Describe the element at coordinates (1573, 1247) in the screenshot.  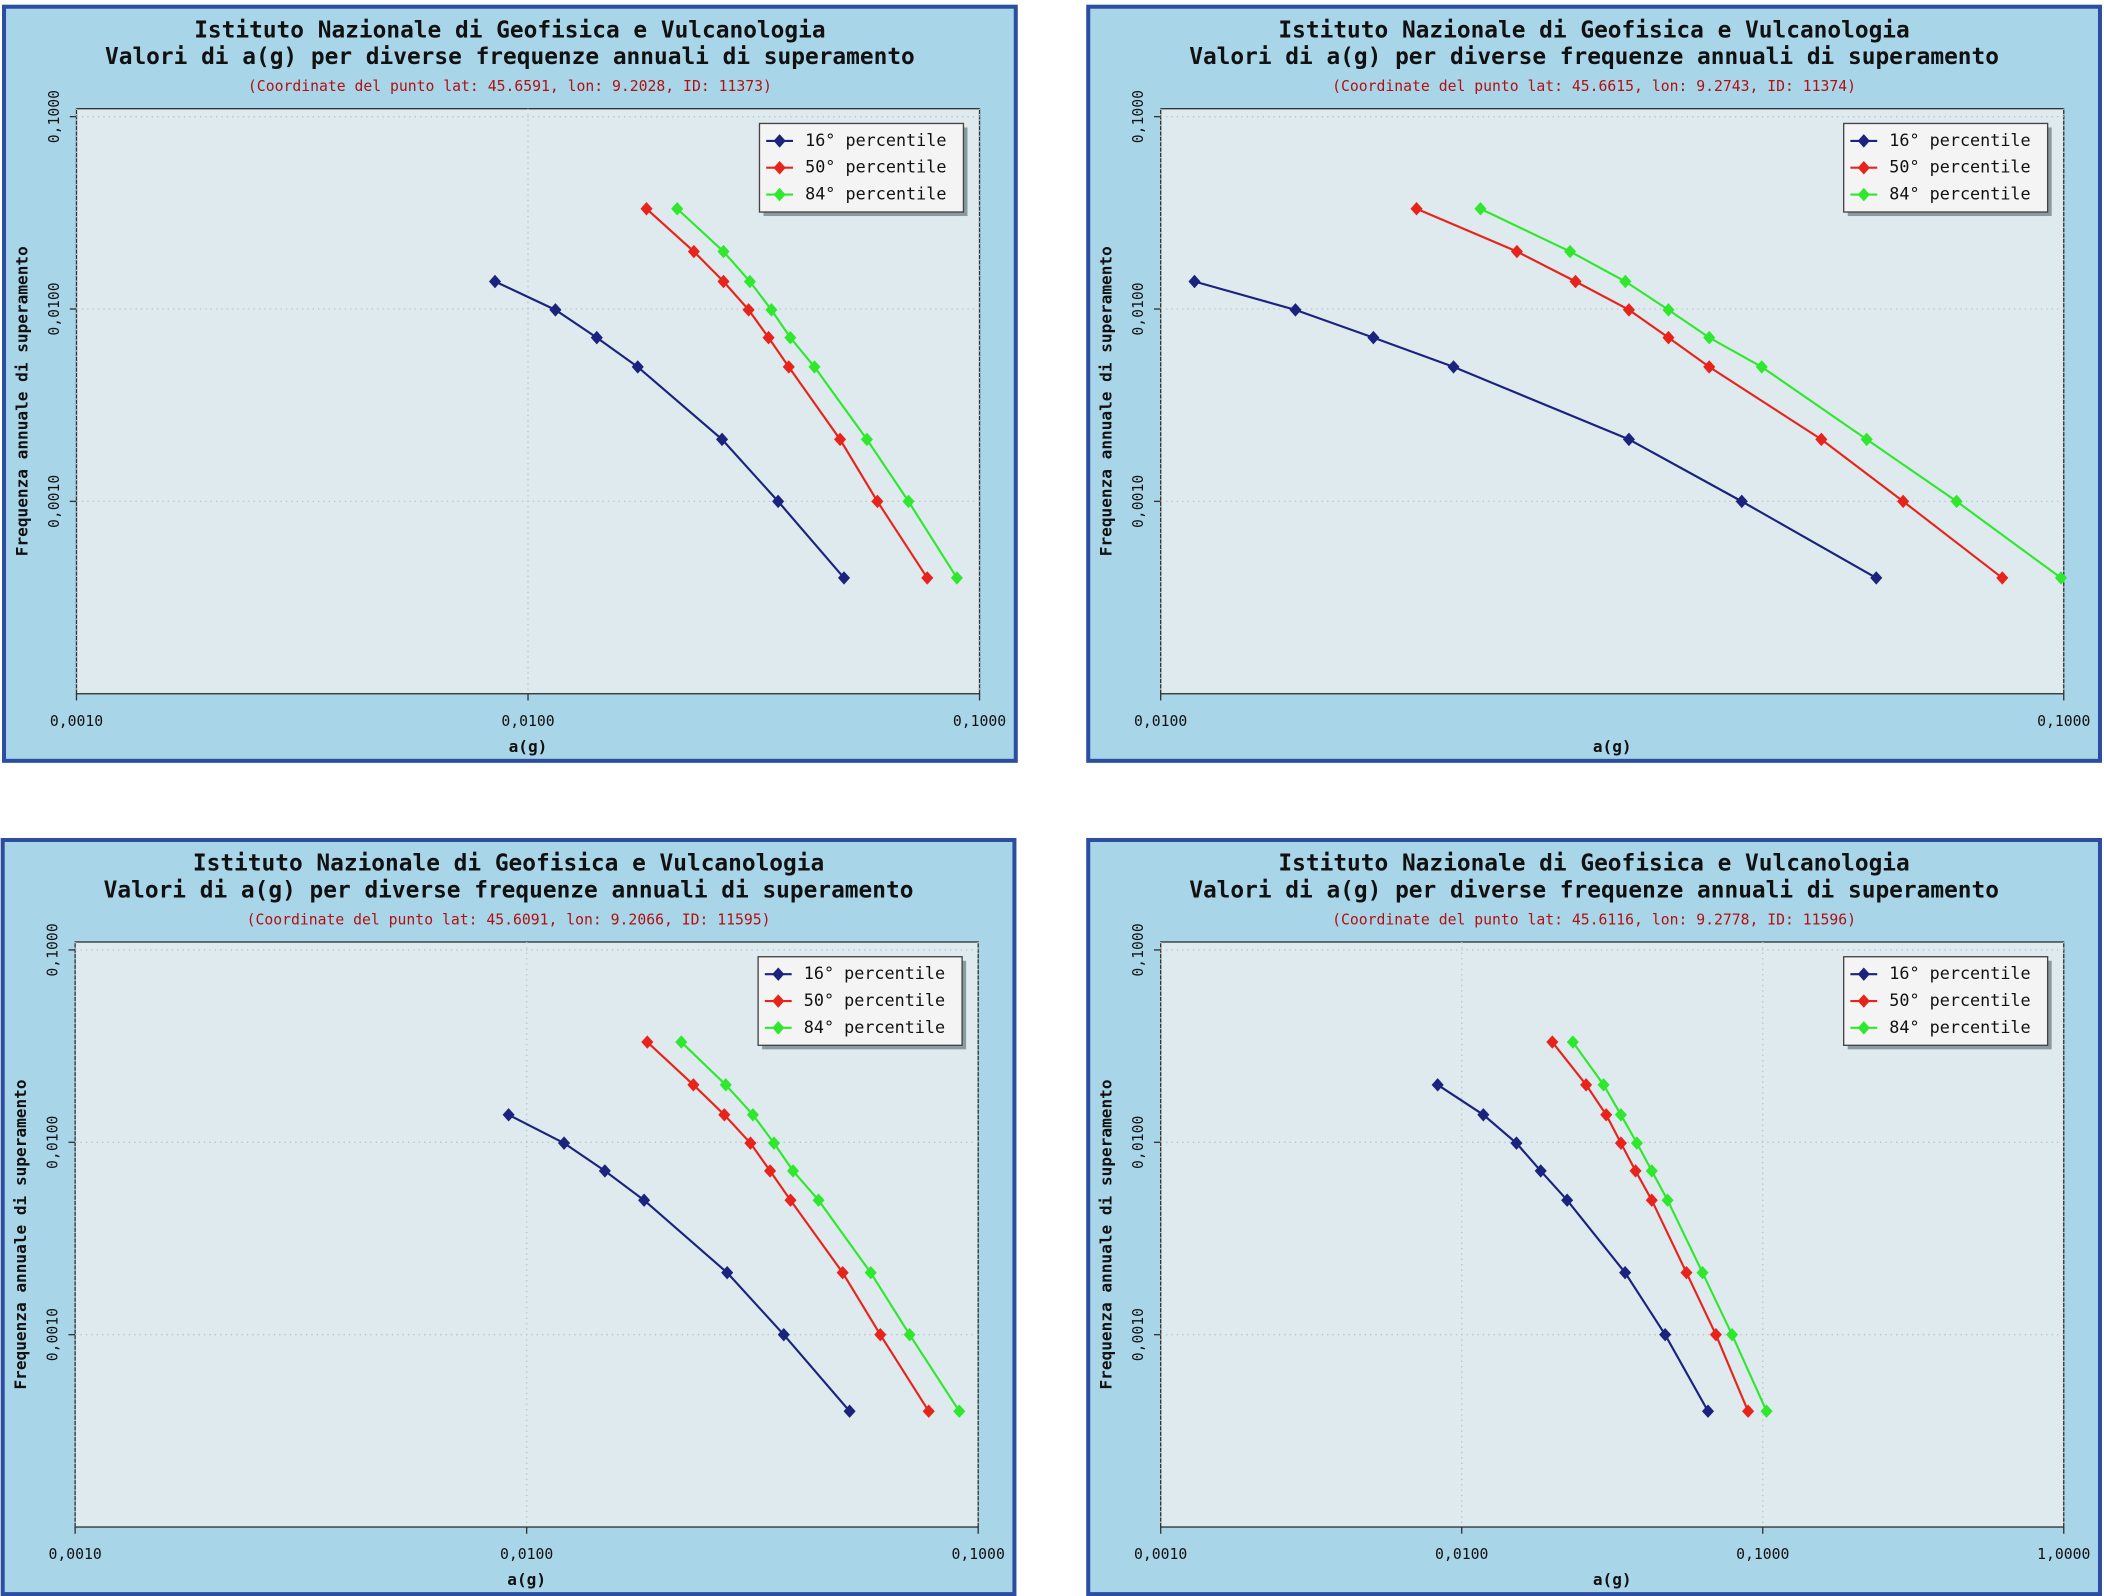
I see `series-line` at that location.